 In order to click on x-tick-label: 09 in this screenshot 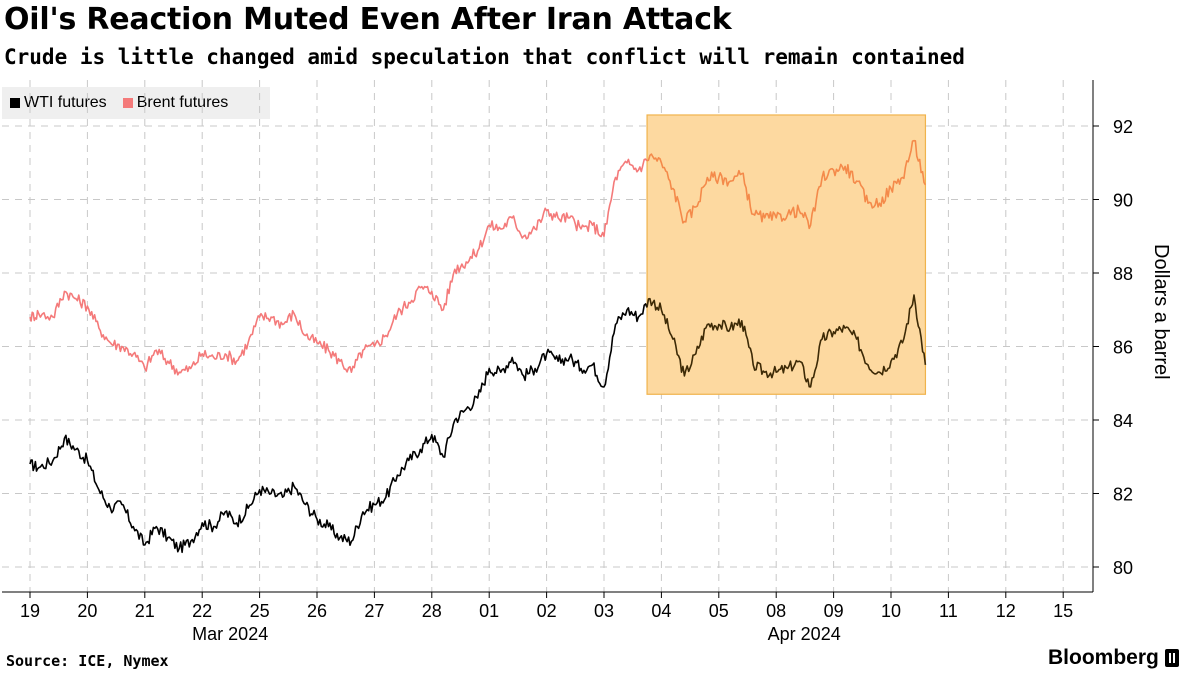, I will do `click(834, 611)`.